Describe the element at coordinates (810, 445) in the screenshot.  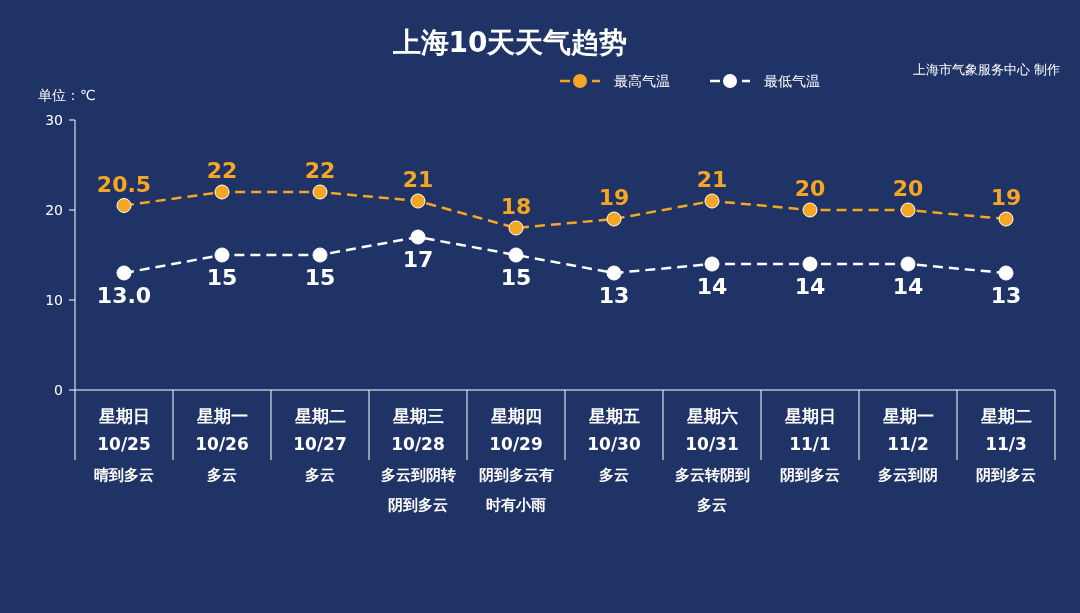
I see `x-tick-label: 星期日 11/1 阴到多云` at that location.